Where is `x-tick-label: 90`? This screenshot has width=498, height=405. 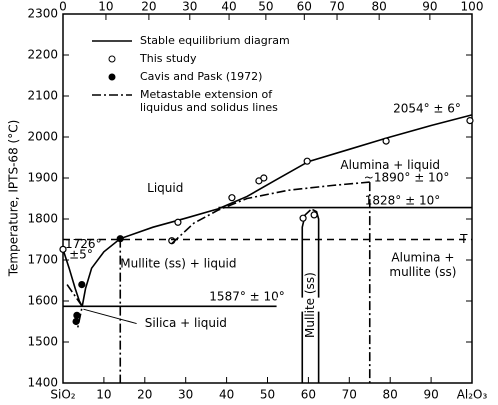 x-tick-label: 90 is located at coordinates (430, 395).